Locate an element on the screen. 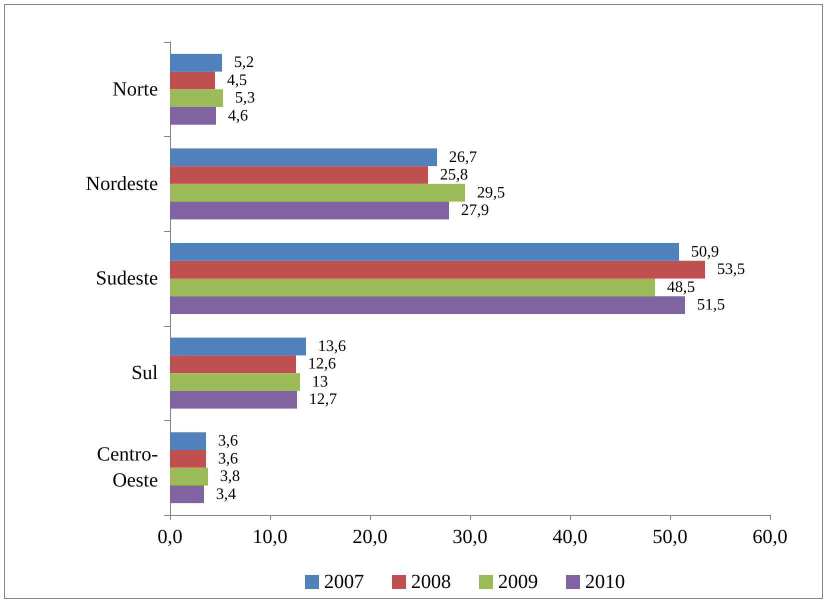 The height and width of the screenshot is (601, 827). x-tick-label: 0,0 is located at coordinates (170, 537).